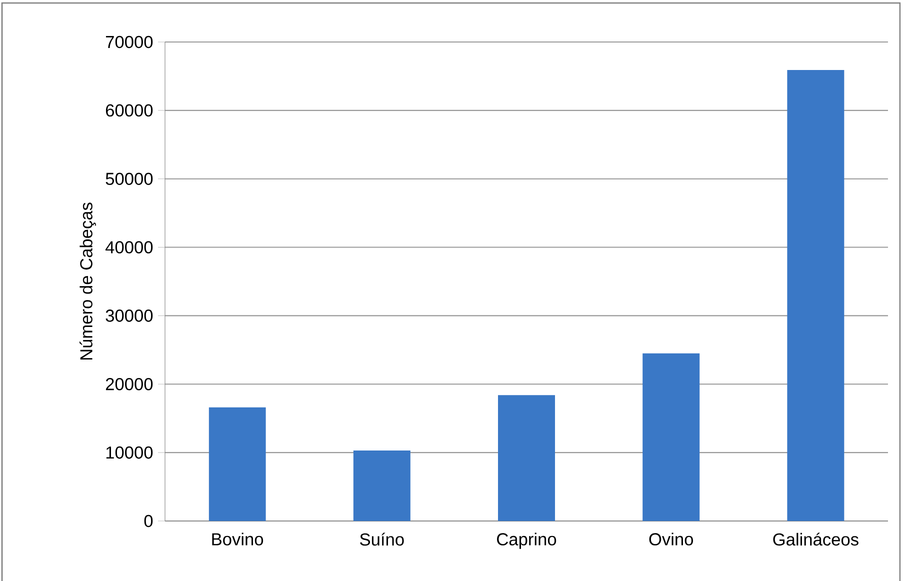  What do you see at coordinates (526, 540) in the screenshot?
I see `x-tick-label: Caprino` at bounding box center [526, 540].